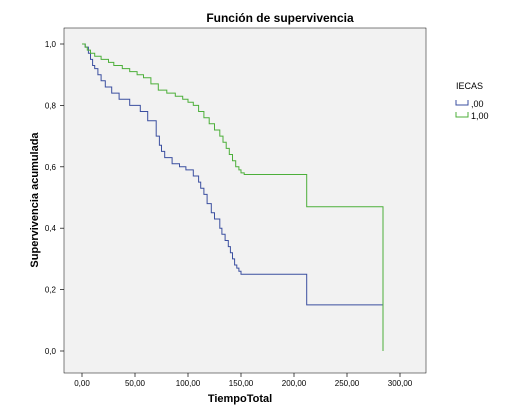 The height and width of the screenshot is (411, 506). Describe the element at coordinates (347, 383) in the screenshot. I see `x-tick-label: 250,00` at that location.